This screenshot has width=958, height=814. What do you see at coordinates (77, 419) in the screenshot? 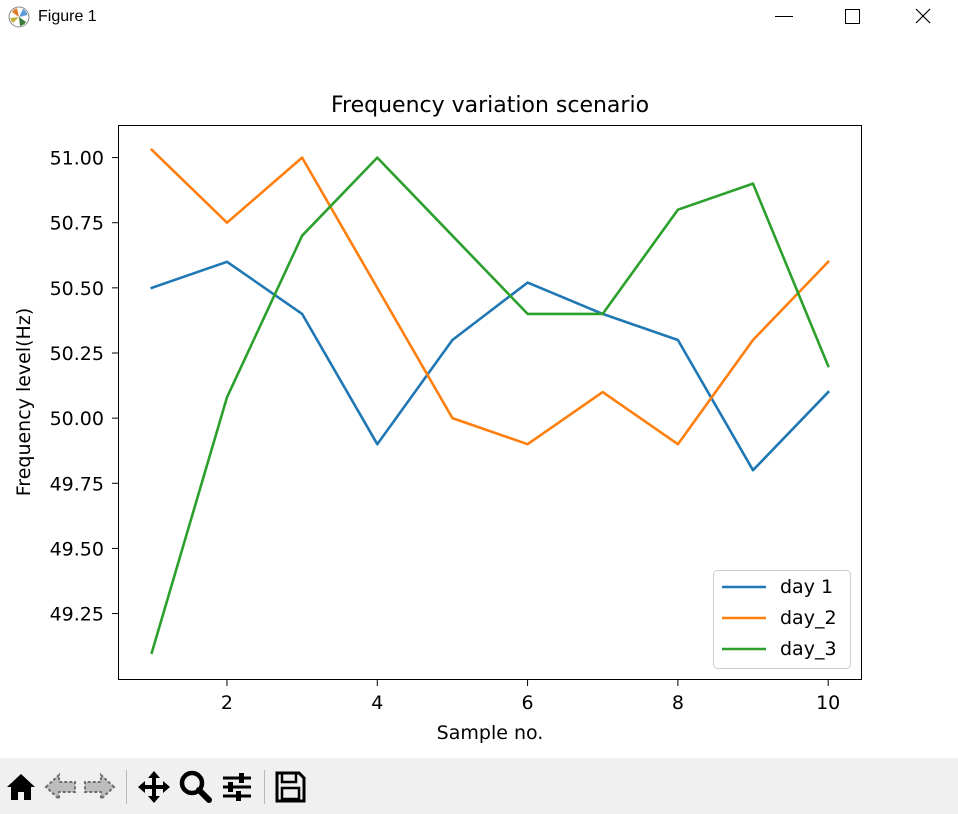
I see `y-tick-label: 50.00` at bounding box center [77, 419].